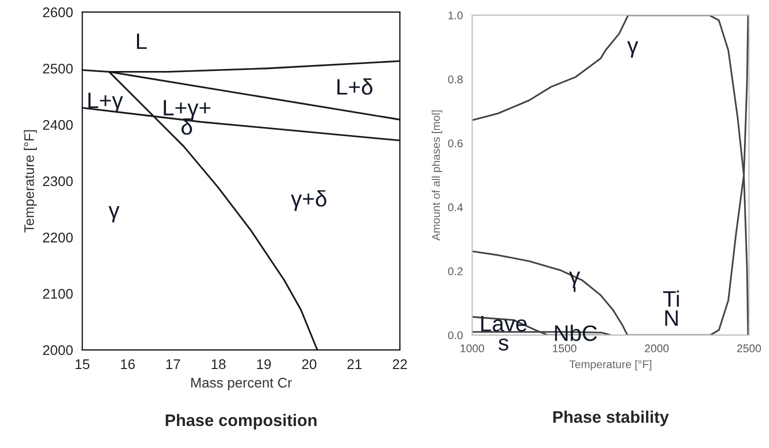 The image size is (769, 448). What do you see at coordinates (58, 69) in the screenshot?
I see `y-tick-label: 2500` at bounding box center [58, 69].